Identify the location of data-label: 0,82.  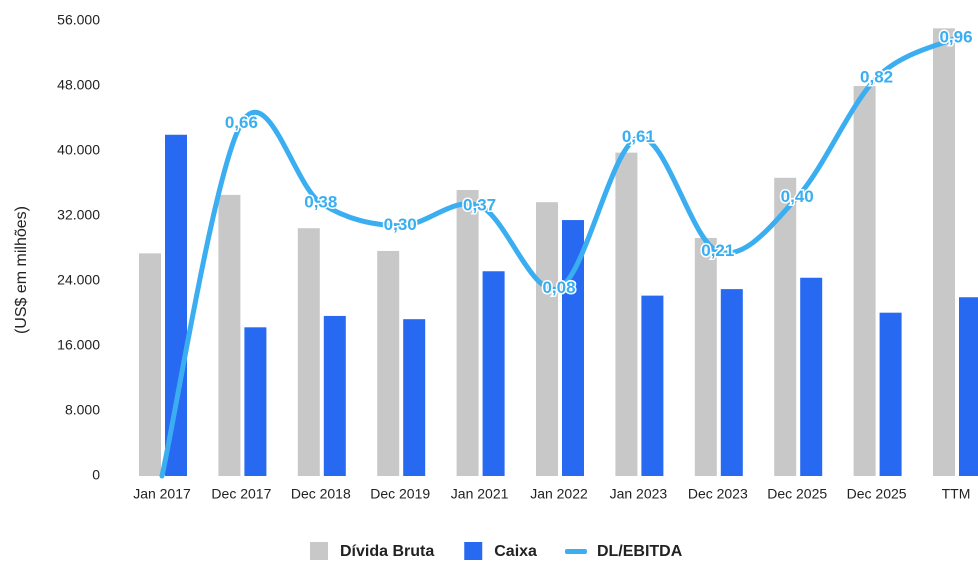
(876, 76).